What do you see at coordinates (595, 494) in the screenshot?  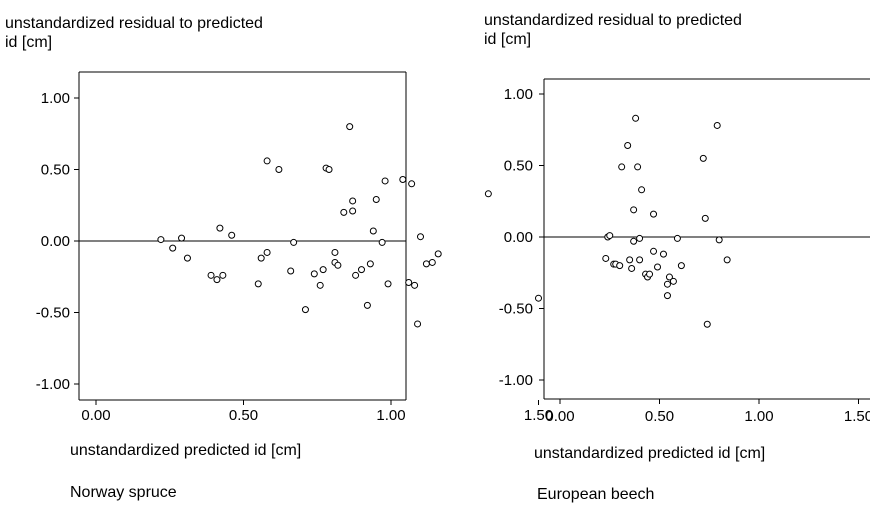 I see `panel-label: European beech` at bounding box center [595, 494].